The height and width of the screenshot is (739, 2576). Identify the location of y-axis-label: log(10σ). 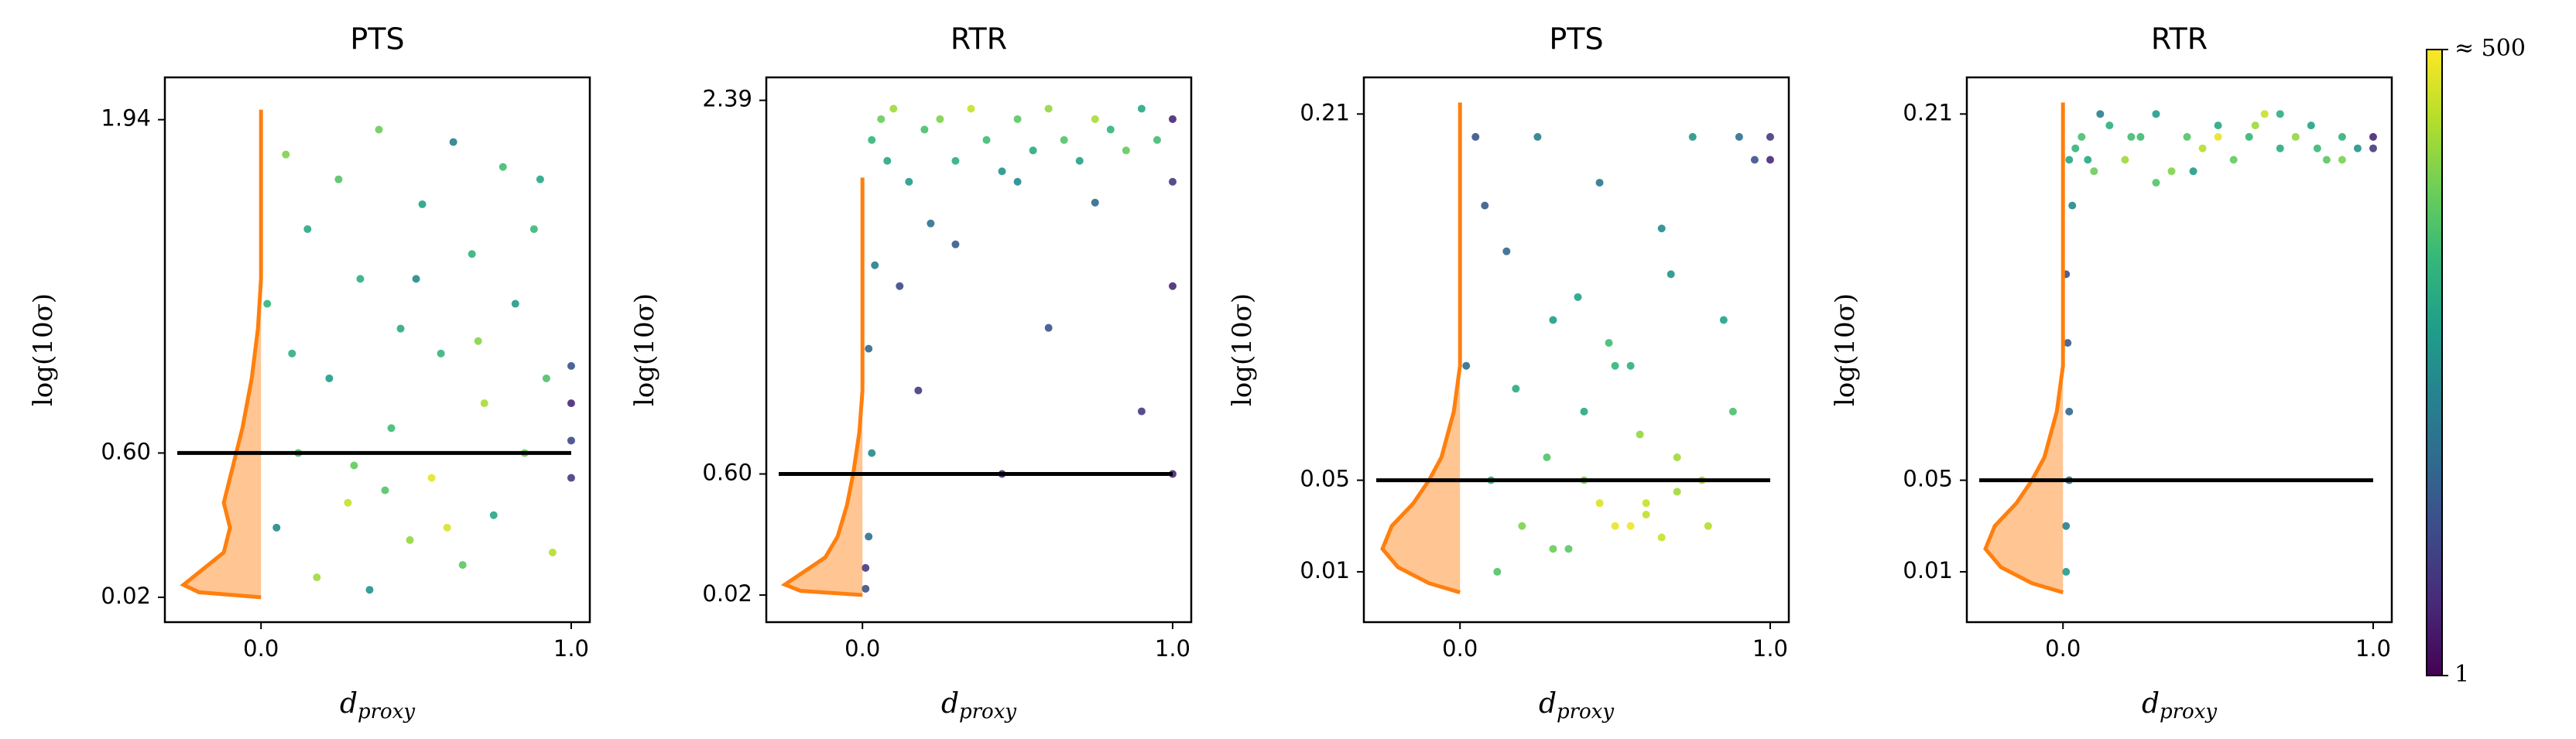
(644, 349).